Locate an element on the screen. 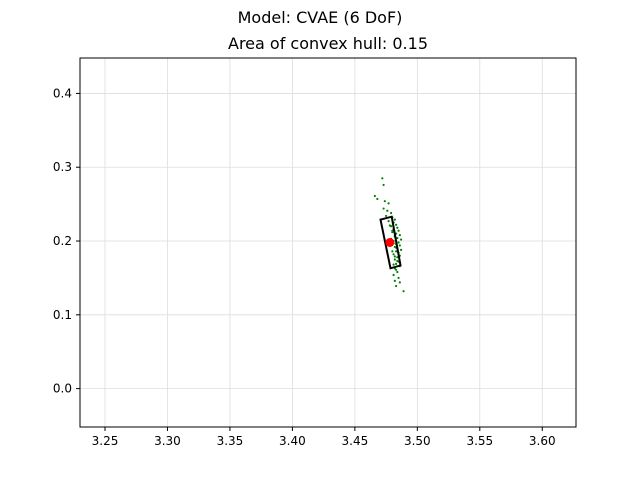 This screenshot has width=640, height=480. chart-suptitle: Model: CVAE (6 DoF) is located at coordinates (320, 17).